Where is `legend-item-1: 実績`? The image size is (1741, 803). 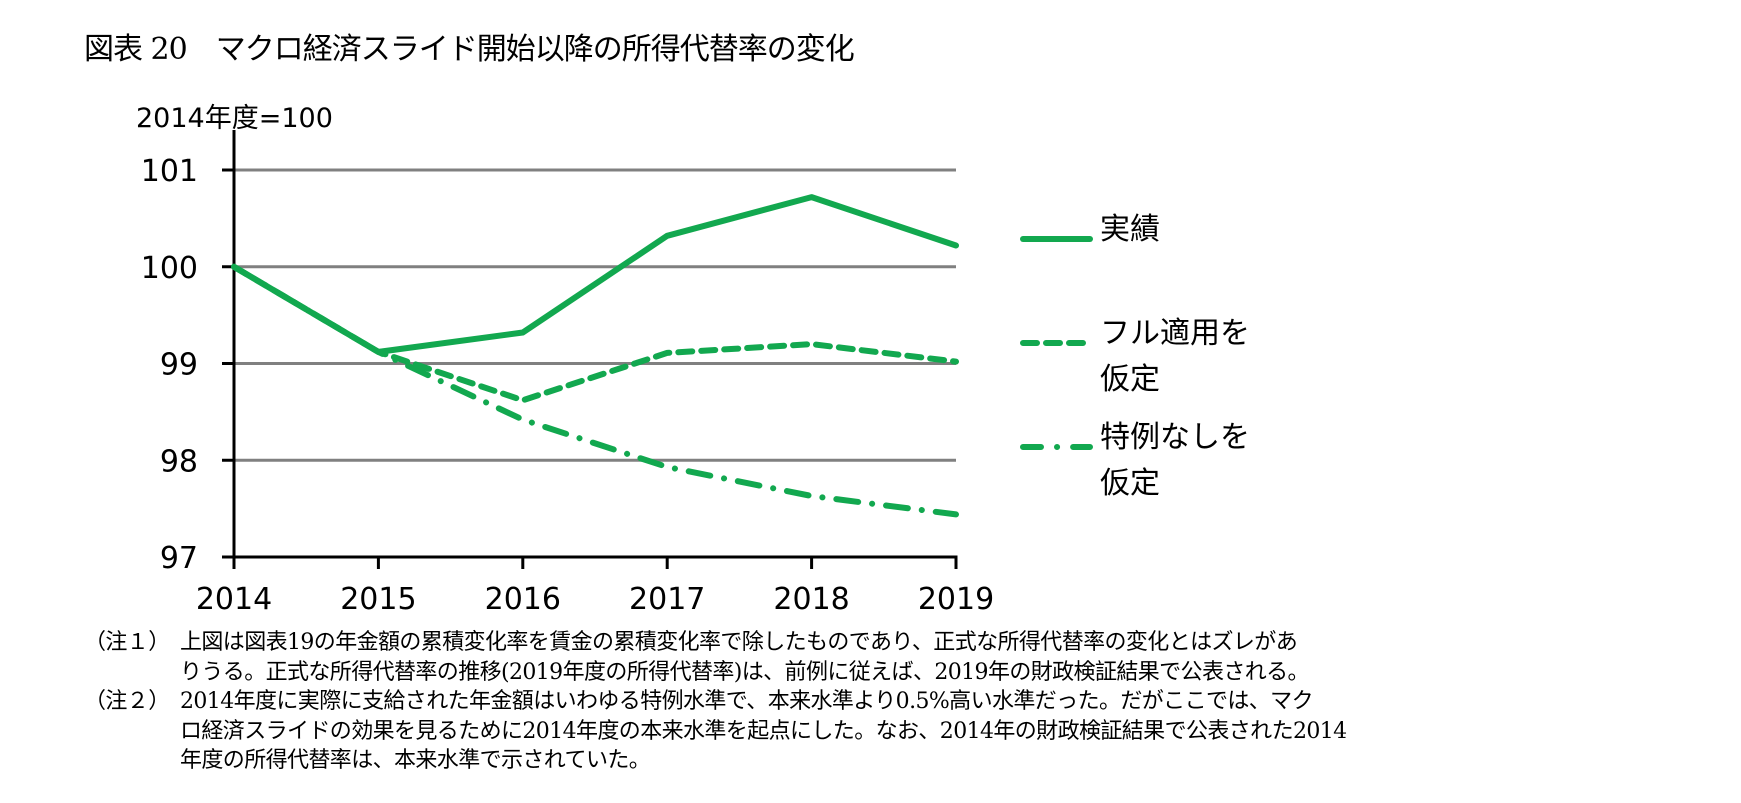
legend-item-1: 実績 is located at coordinates (1130, 230).